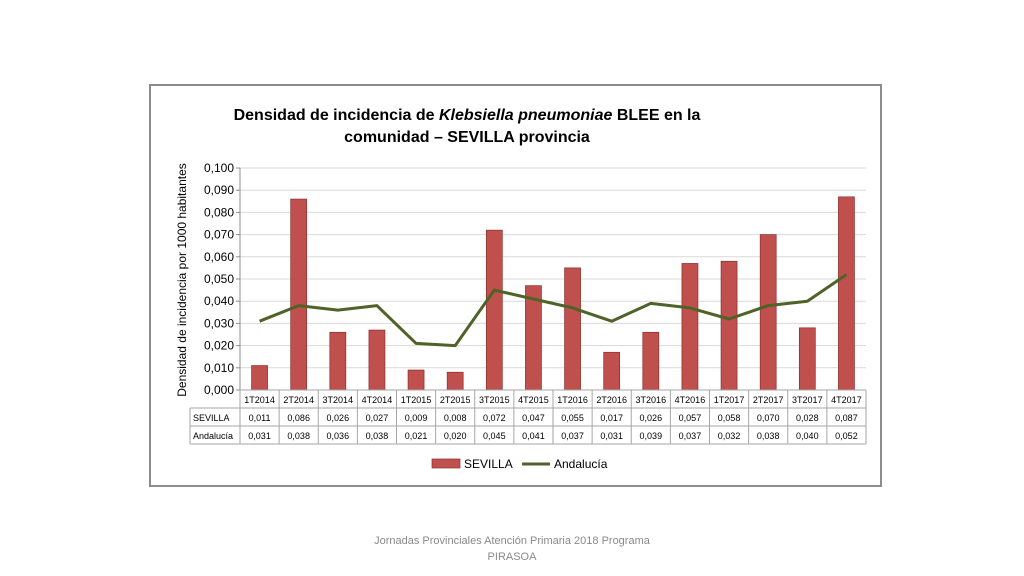 The image size is (1024, 576). Describe the element at coordinates (416, 436) in the screenshot. I see `table-value: 0,021` at that location.